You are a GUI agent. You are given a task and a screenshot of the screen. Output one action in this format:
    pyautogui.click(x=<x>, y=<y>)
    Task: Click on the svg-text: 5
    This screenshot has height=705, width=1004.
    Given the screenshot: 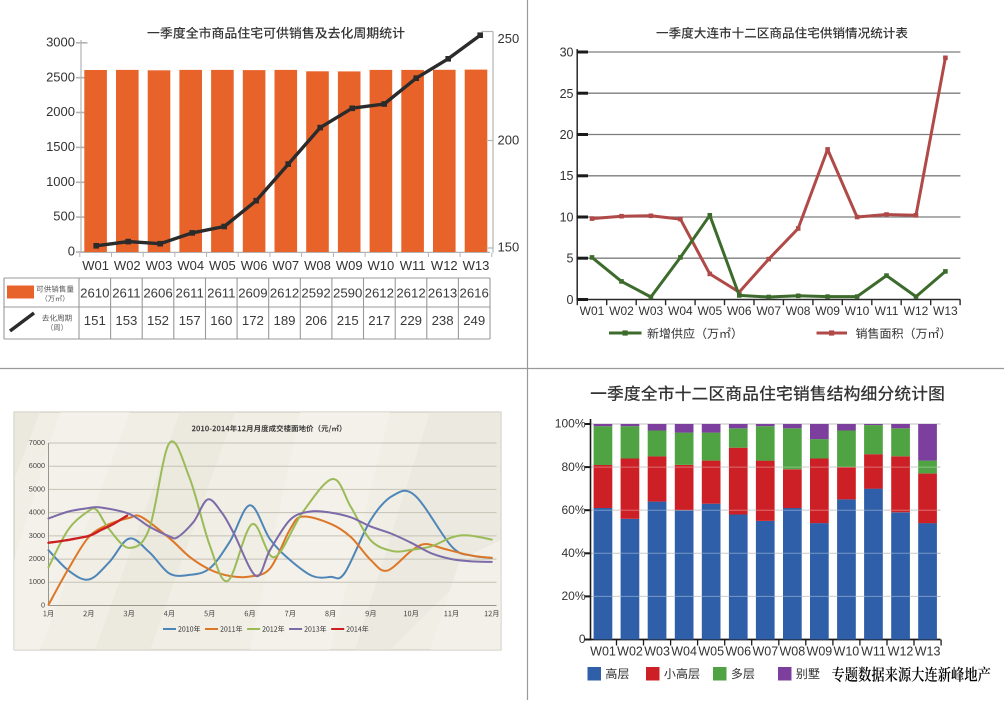 What is the action you would take?
    pyautogui.click(x=570, y=259)
    